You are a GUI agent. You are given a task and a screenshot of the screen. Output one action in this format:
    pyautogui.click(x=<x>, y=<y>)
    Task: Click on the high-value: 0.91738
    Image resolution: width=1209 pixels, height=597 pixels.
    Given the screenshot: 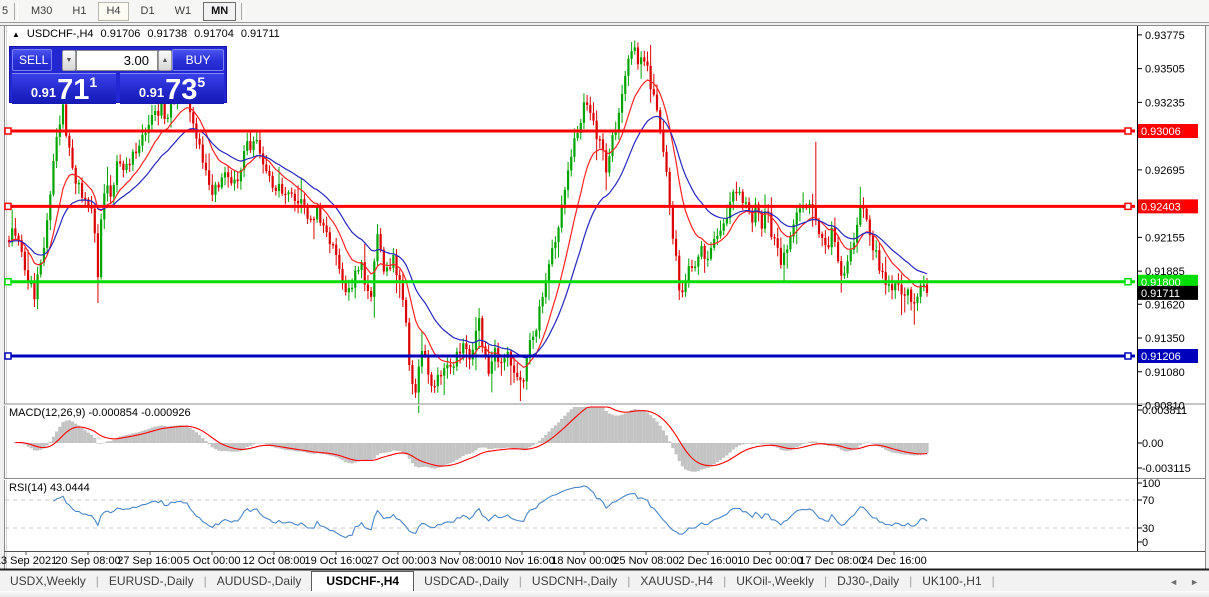 What is the action you would take?
    pyautogui.click(x=167, y=34)
    